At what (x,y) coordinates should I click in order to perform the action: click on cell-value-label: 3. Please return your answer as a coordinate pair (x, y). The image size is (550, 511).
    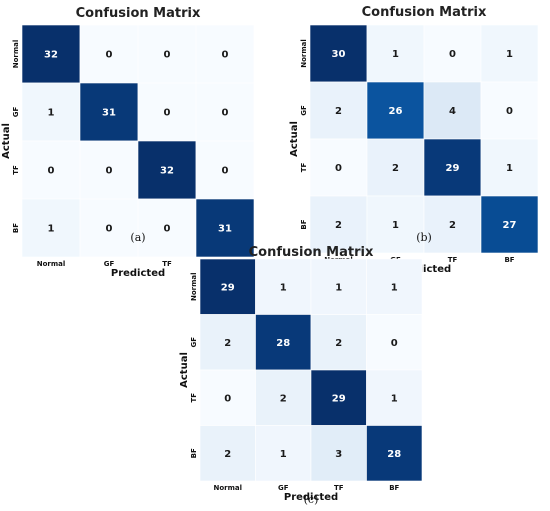
    Looking at the image, I should click on (338, 454).